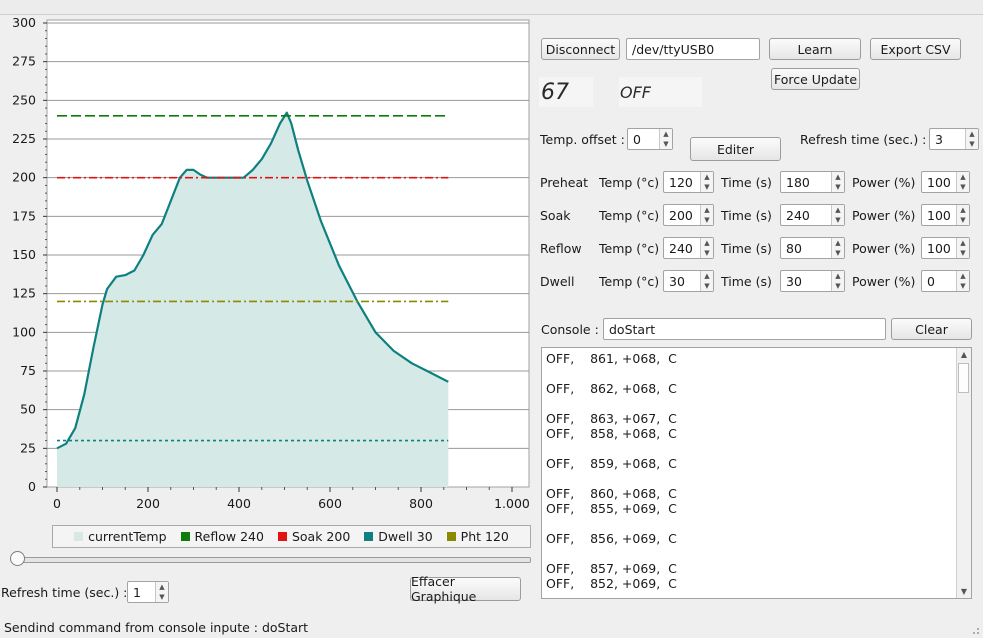  I want to click on console-line: OFF, 863, +067, C, so click(611, 418).